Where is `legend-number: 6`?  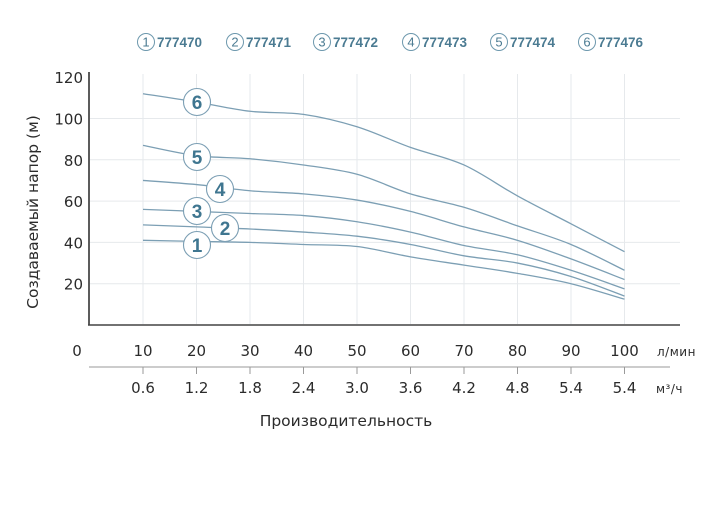
legend-number: 6 is located at coordinates (586, 42).